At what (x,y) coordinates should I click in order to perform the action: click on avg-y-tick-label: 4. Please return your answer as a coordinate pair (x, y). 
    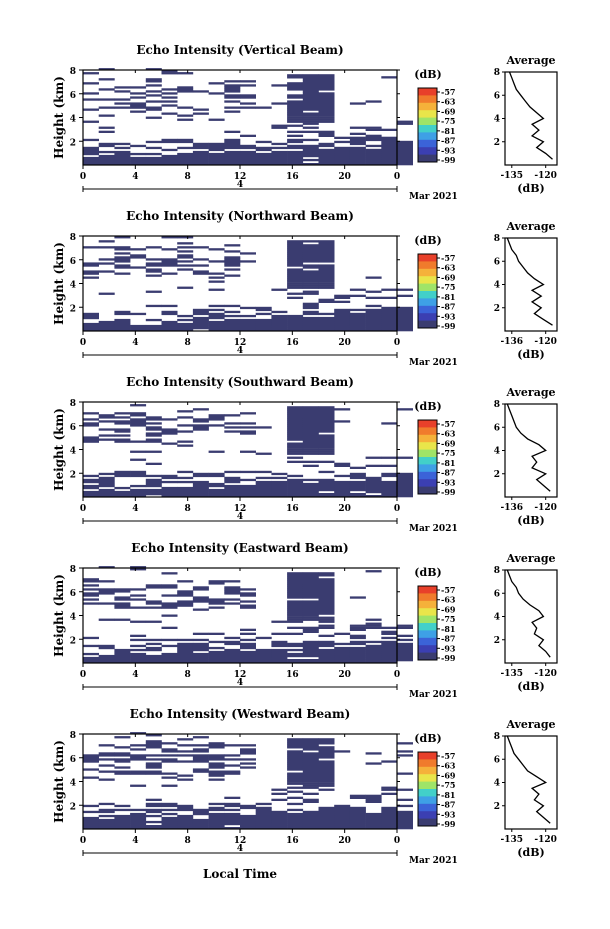
    Looking at the image, I should click on (497, 286).